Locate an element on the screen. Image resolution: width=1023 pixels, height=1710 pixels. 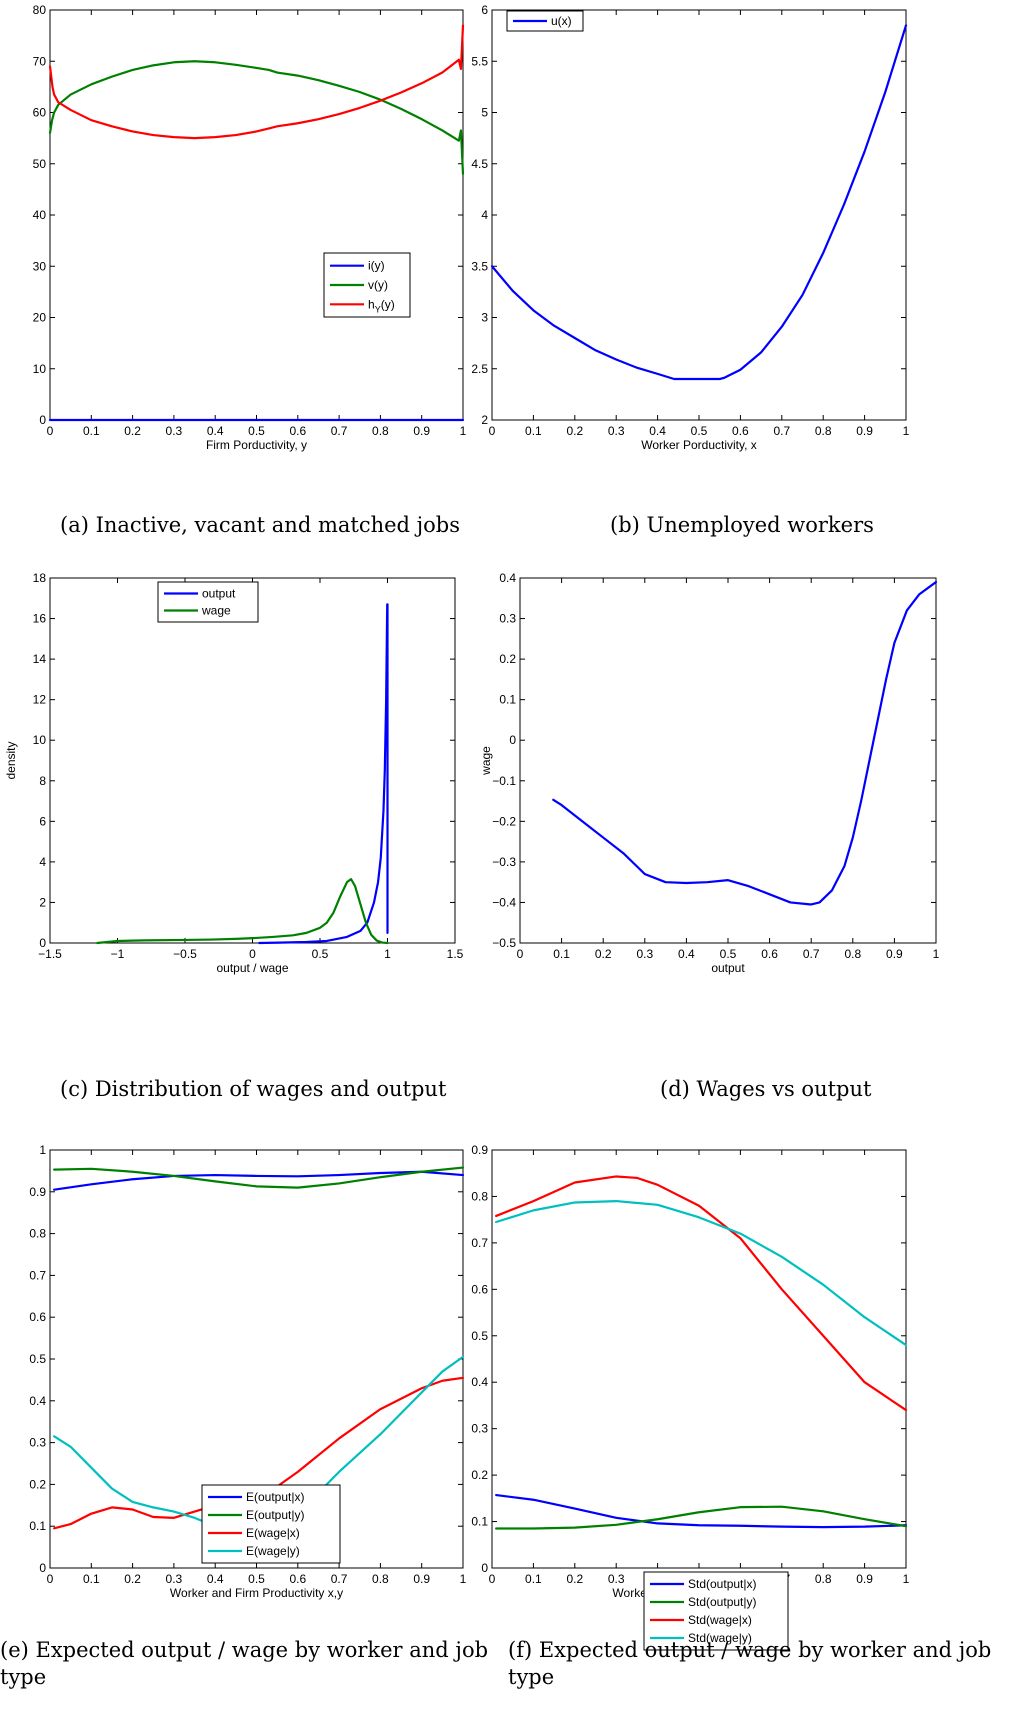
x-axis-label: Firm Porductivity, y is located at coordinates (256, 445).